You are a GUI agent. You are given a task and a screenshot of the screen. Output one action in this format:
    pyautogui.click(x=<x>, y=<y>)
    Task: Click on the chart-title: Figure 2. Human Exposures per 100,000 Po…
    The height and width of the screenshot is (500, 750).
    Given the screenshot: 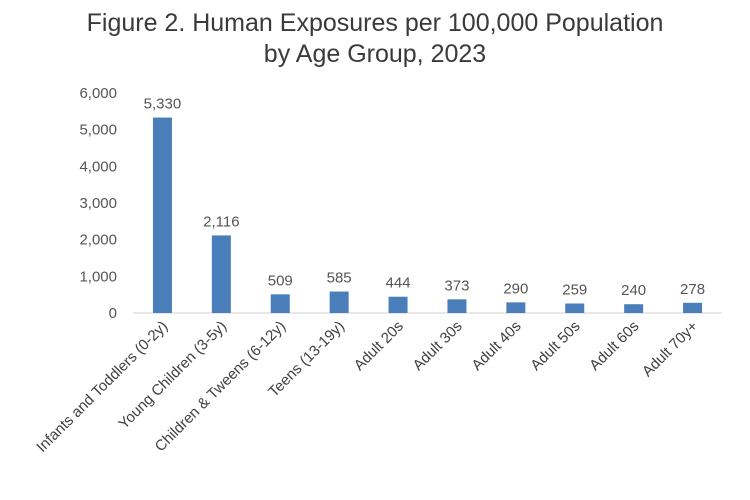 What is the action you would take?
    pyautogui.click(x=375, y=39)
    